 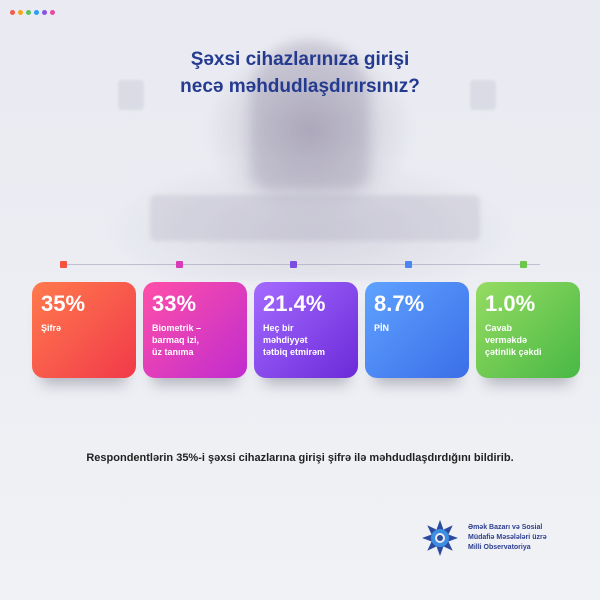 I want to click on stat-value: 1.0%, so click(x=510, y=303).